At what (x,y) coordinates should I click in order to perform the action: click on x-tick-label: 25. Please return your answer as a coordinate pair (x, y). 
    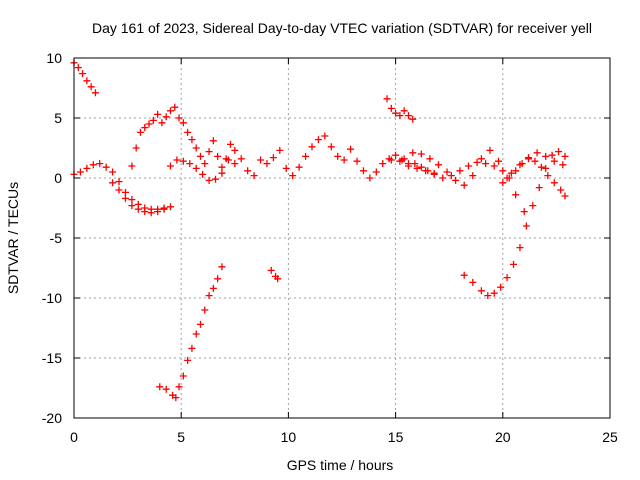
    Looking at the image, I should click on (610, 437).